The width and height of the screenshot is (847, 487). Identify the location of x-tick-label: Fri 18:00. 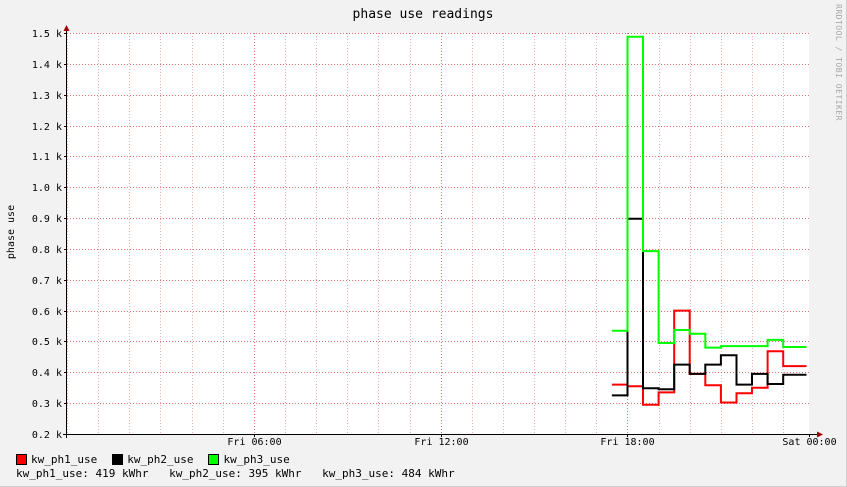
(627, 442).